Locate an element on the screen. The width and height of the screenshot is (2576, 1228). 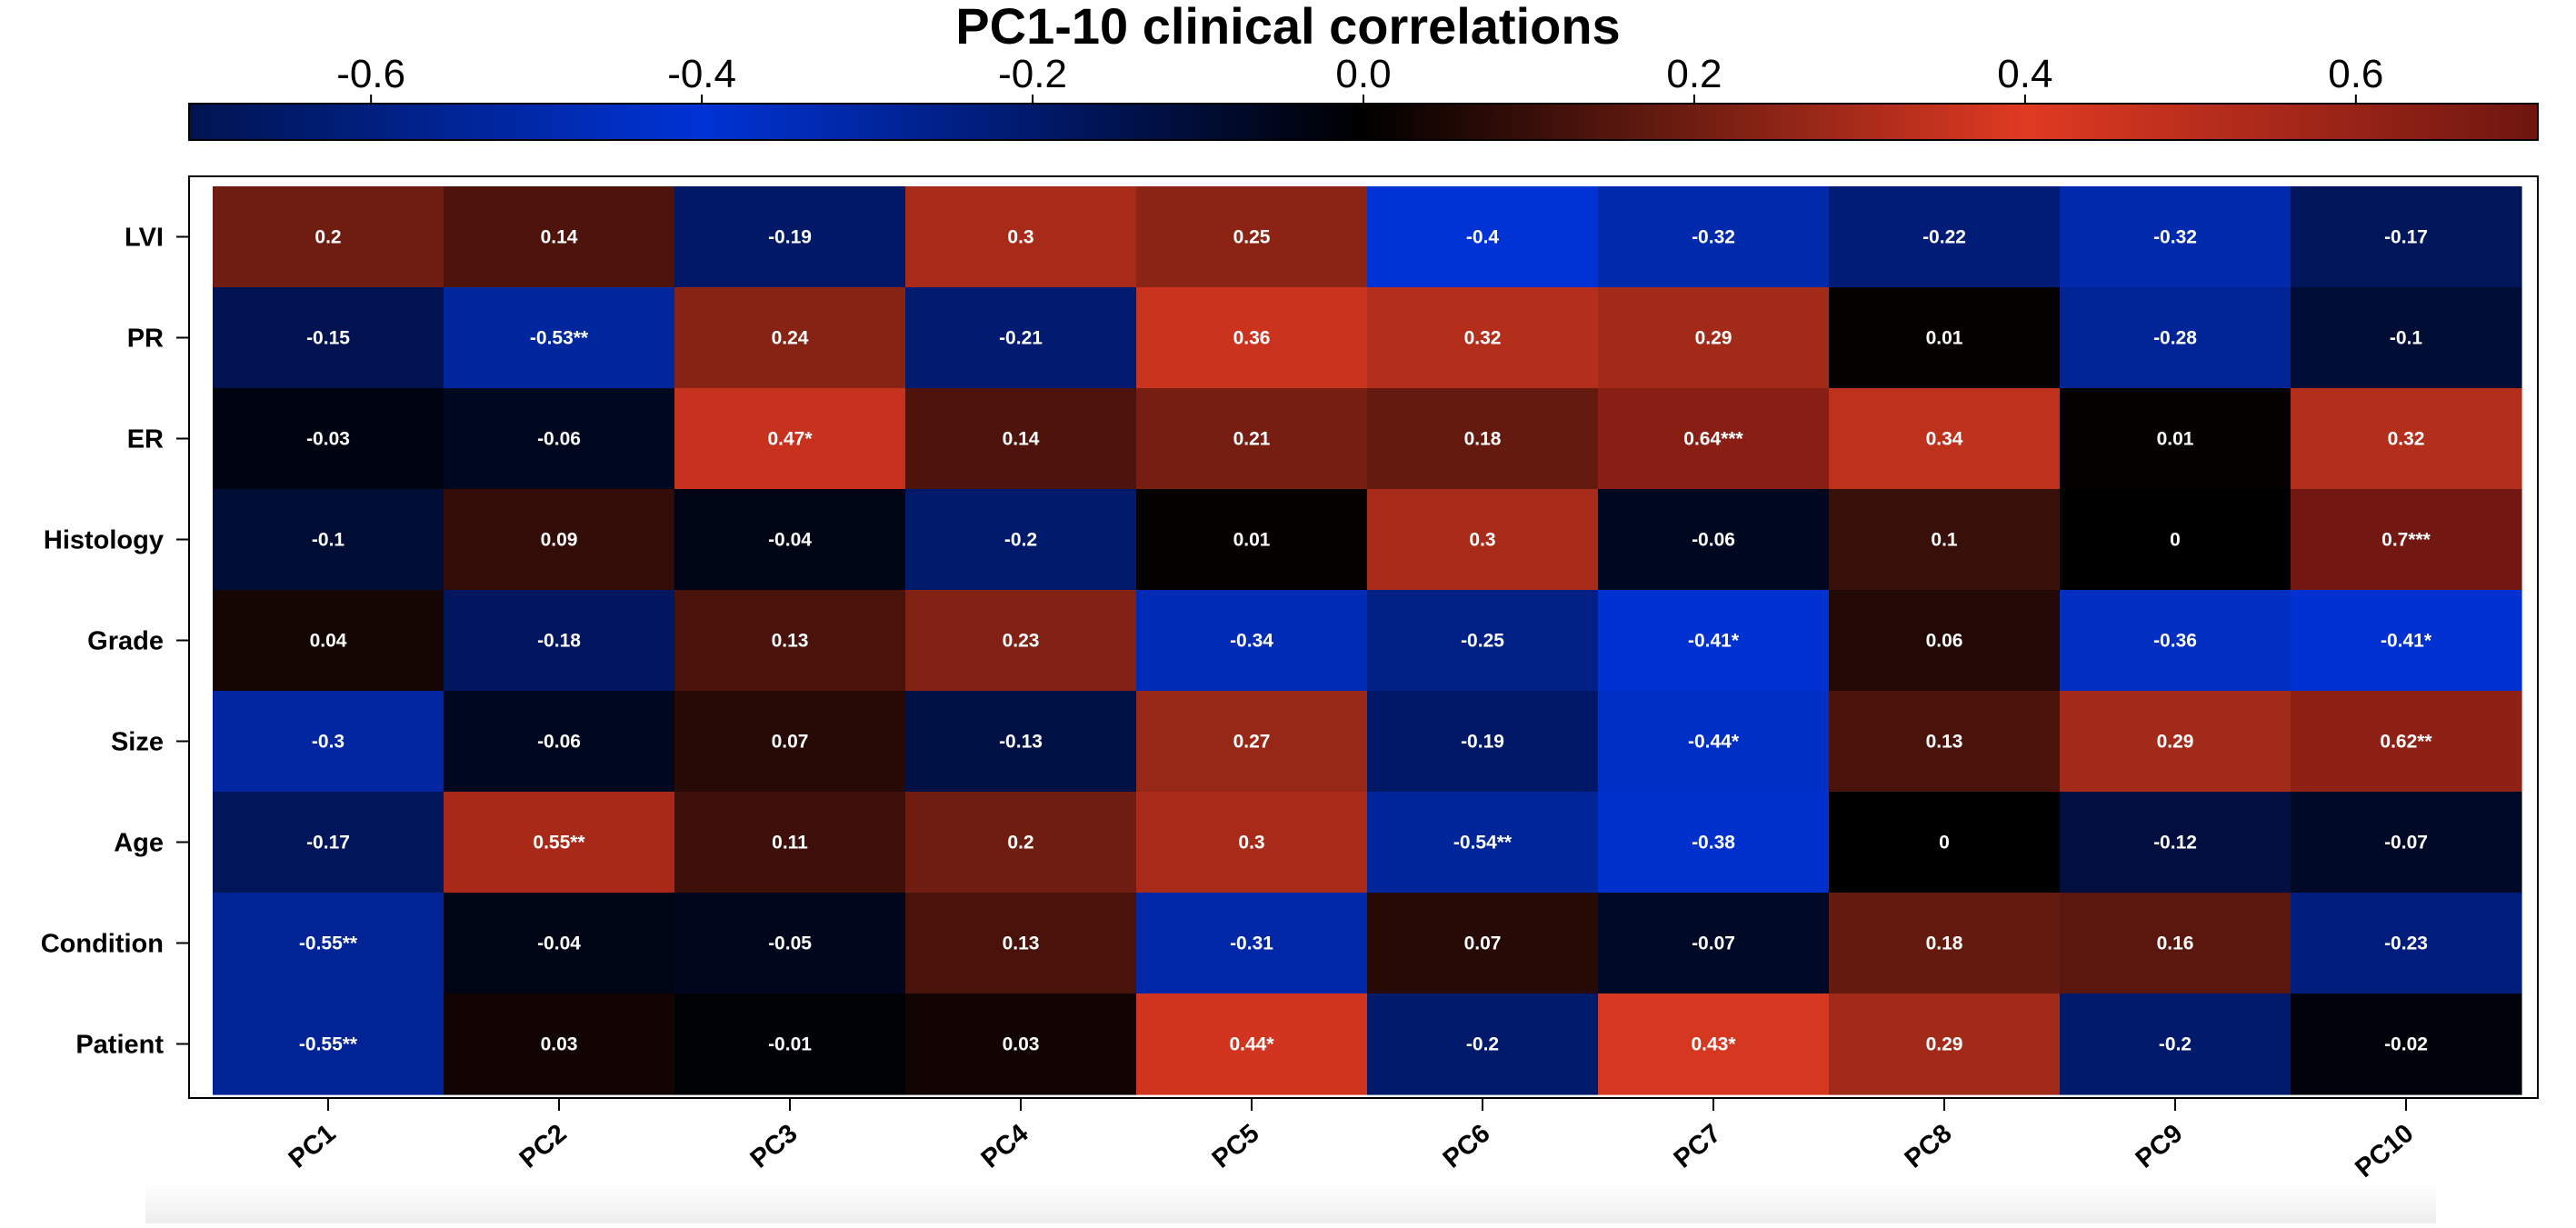
cell-value-label: 0.55** is located at coordinates (559, 843).